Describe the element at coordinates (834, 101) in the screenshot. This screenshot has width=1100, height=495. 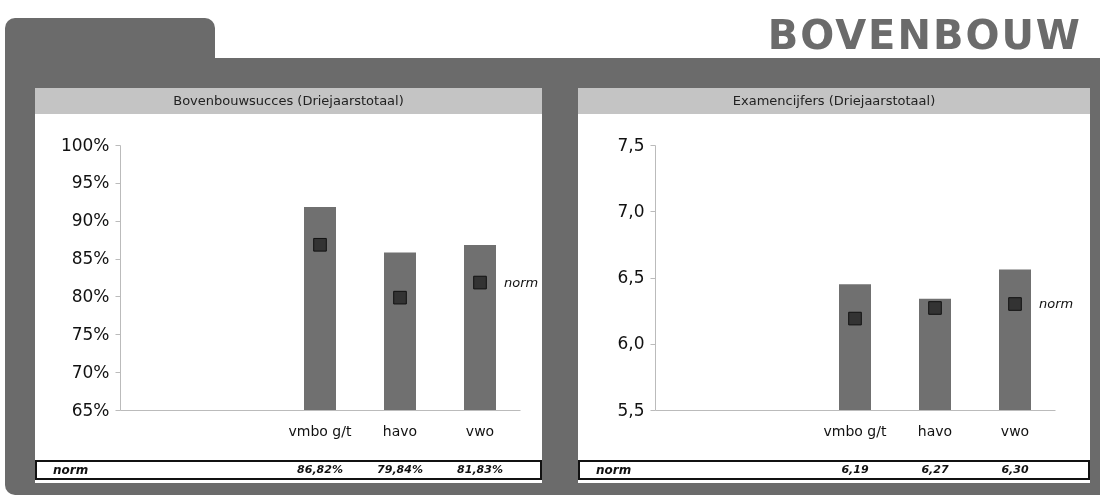
I see `chart-title: Examencijfers (Driejaarstotaal)` at that location.